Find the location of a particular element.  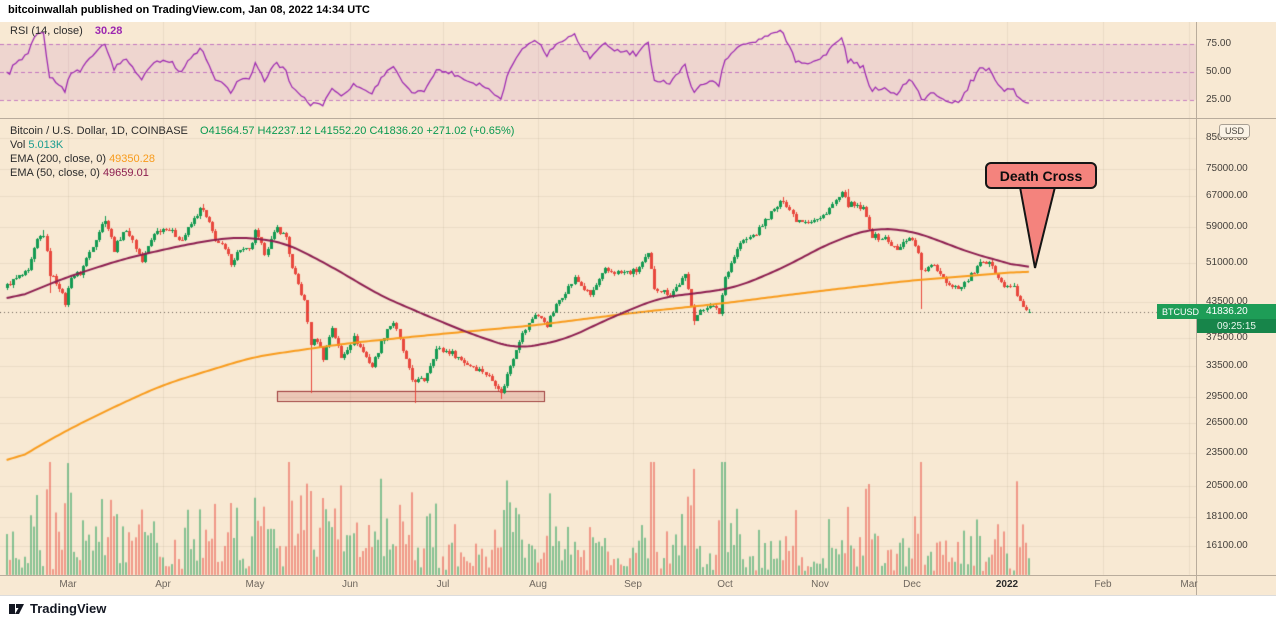

time-axis-label: Nov is located at coordinates (820, 584).